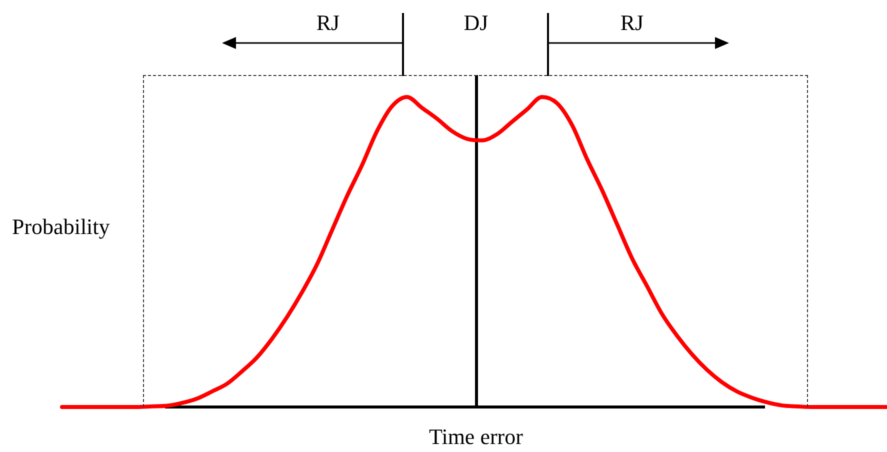 The image size is (887, 452). Describe the element at coordinates (476, 437) in the screenshot. I see `x-axis-title: Time error` at that location.